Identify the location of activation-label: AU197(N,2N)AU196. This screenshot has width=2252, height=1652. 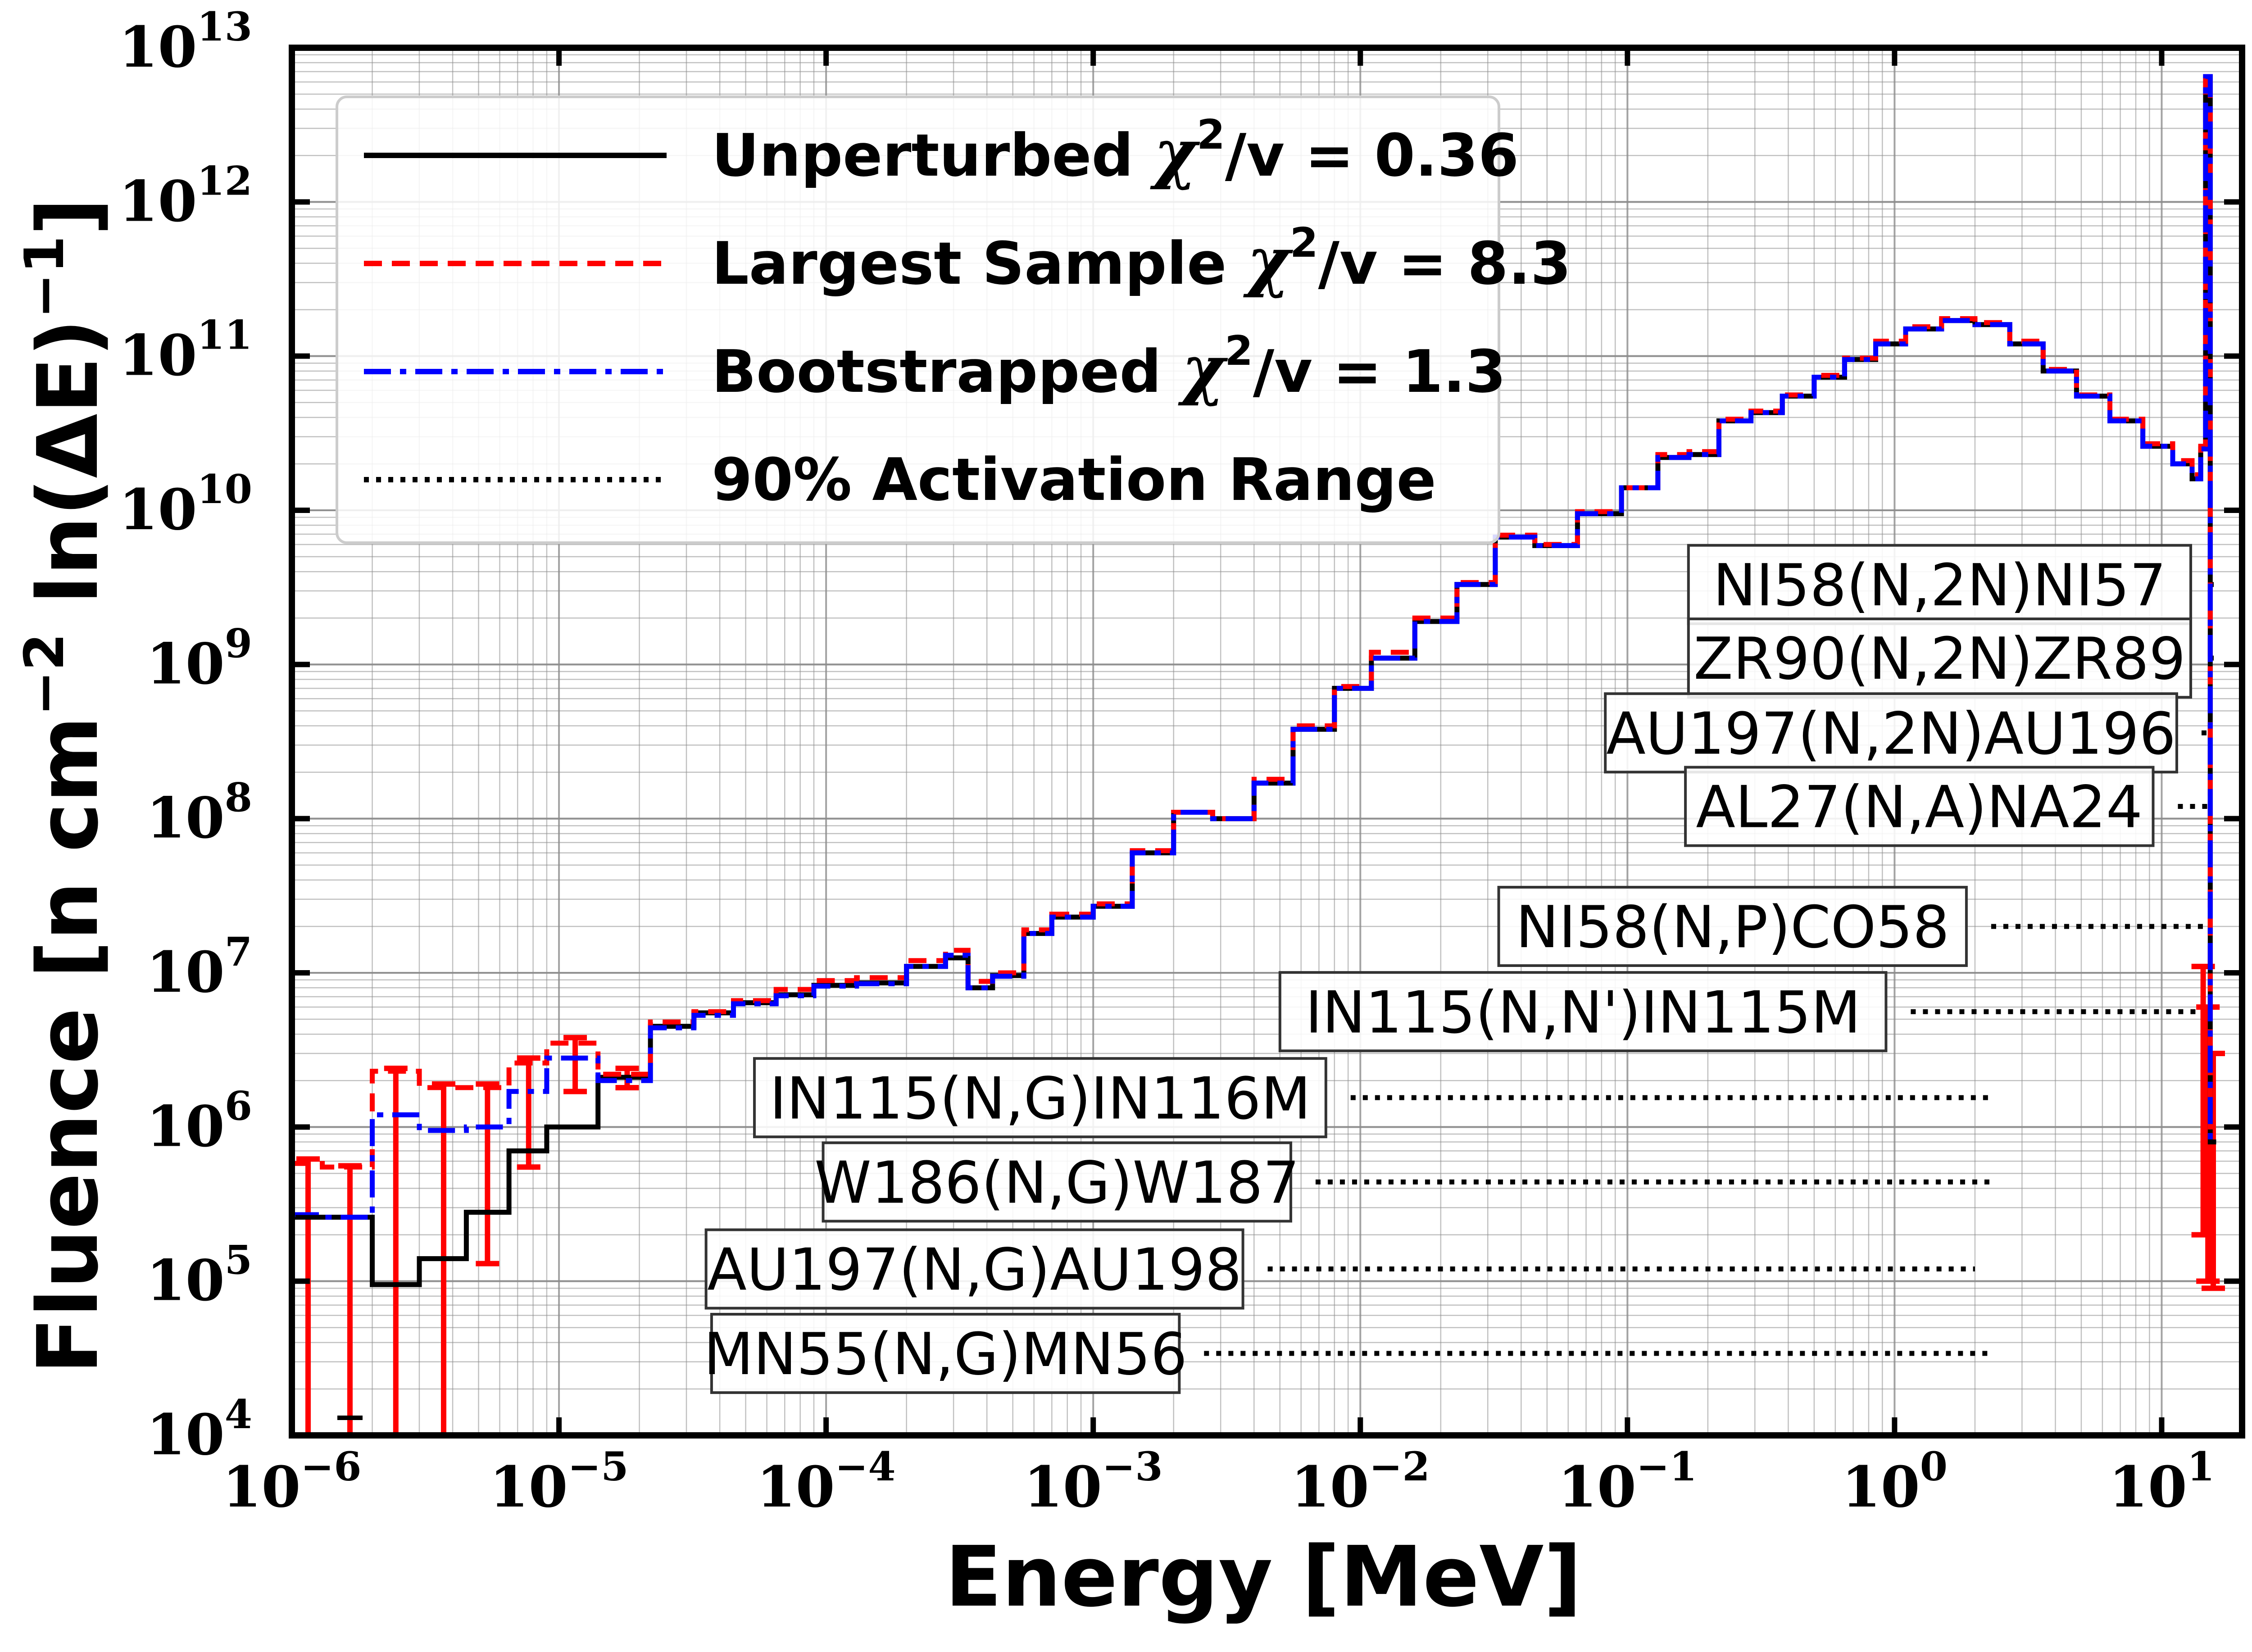
(1891, 733).